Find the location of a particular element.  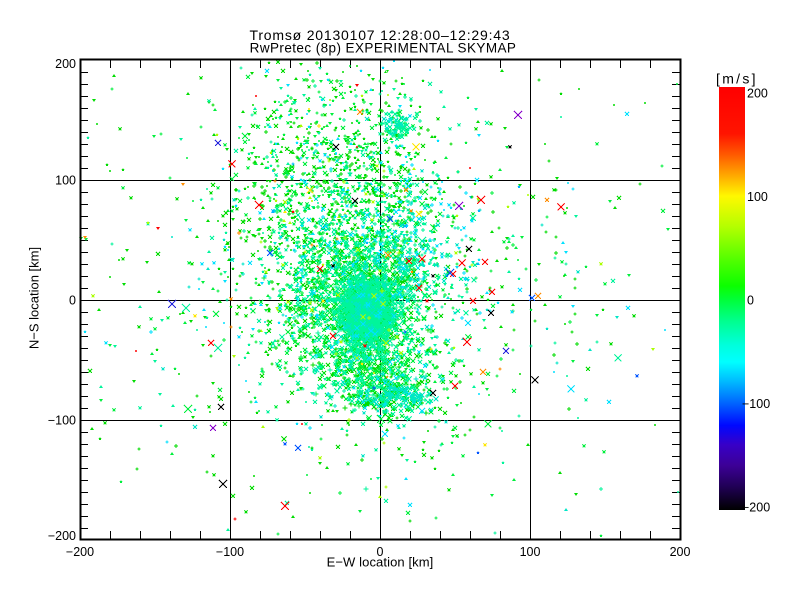

svg-text:RwPretec (8p) EXPERIMENTAL SKY: RwPretec (8p) EXPERIMENTAL SKYMAP is located at coordinates (383, 48).